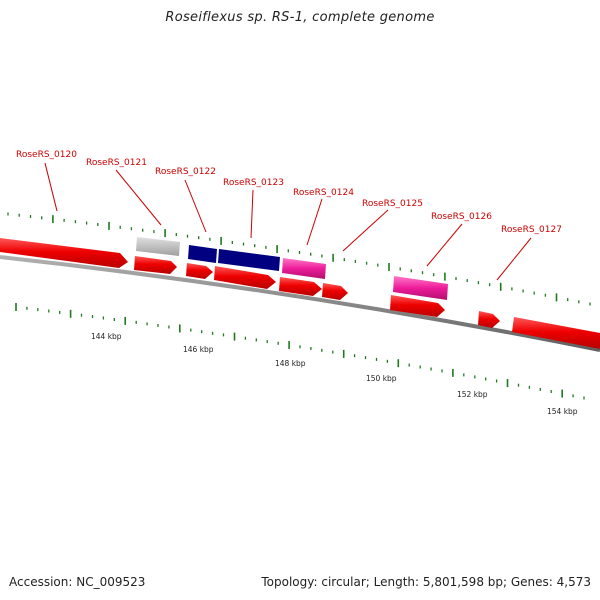 The image size is (600, 600). I want to click on gene-label: RoseRS_0124, so click(323, 193).